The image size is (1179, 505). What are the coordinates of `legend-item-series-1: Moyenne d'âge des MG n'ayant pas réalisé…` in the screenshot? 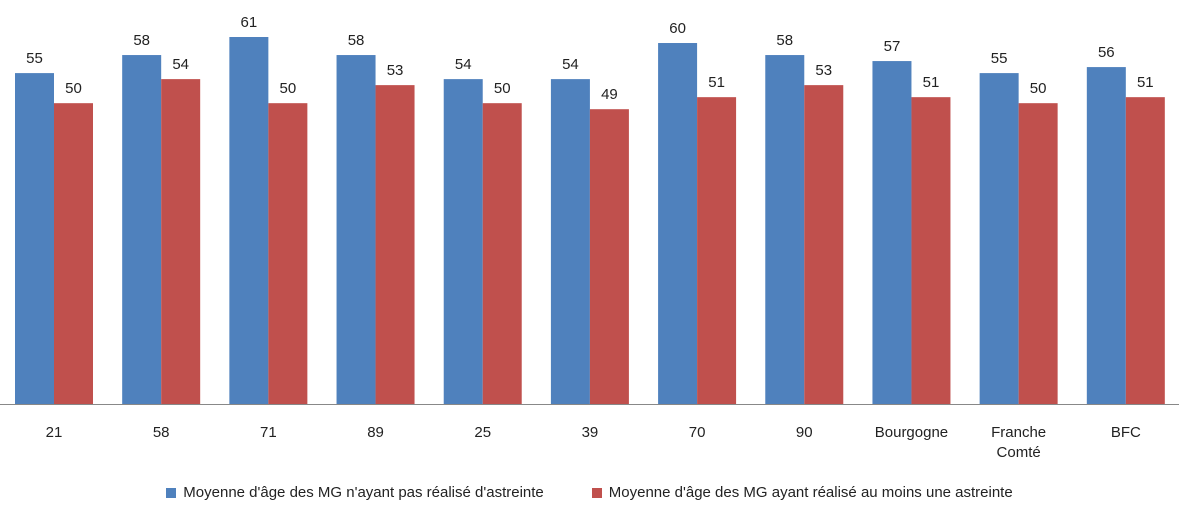 It's located at (355, 492).